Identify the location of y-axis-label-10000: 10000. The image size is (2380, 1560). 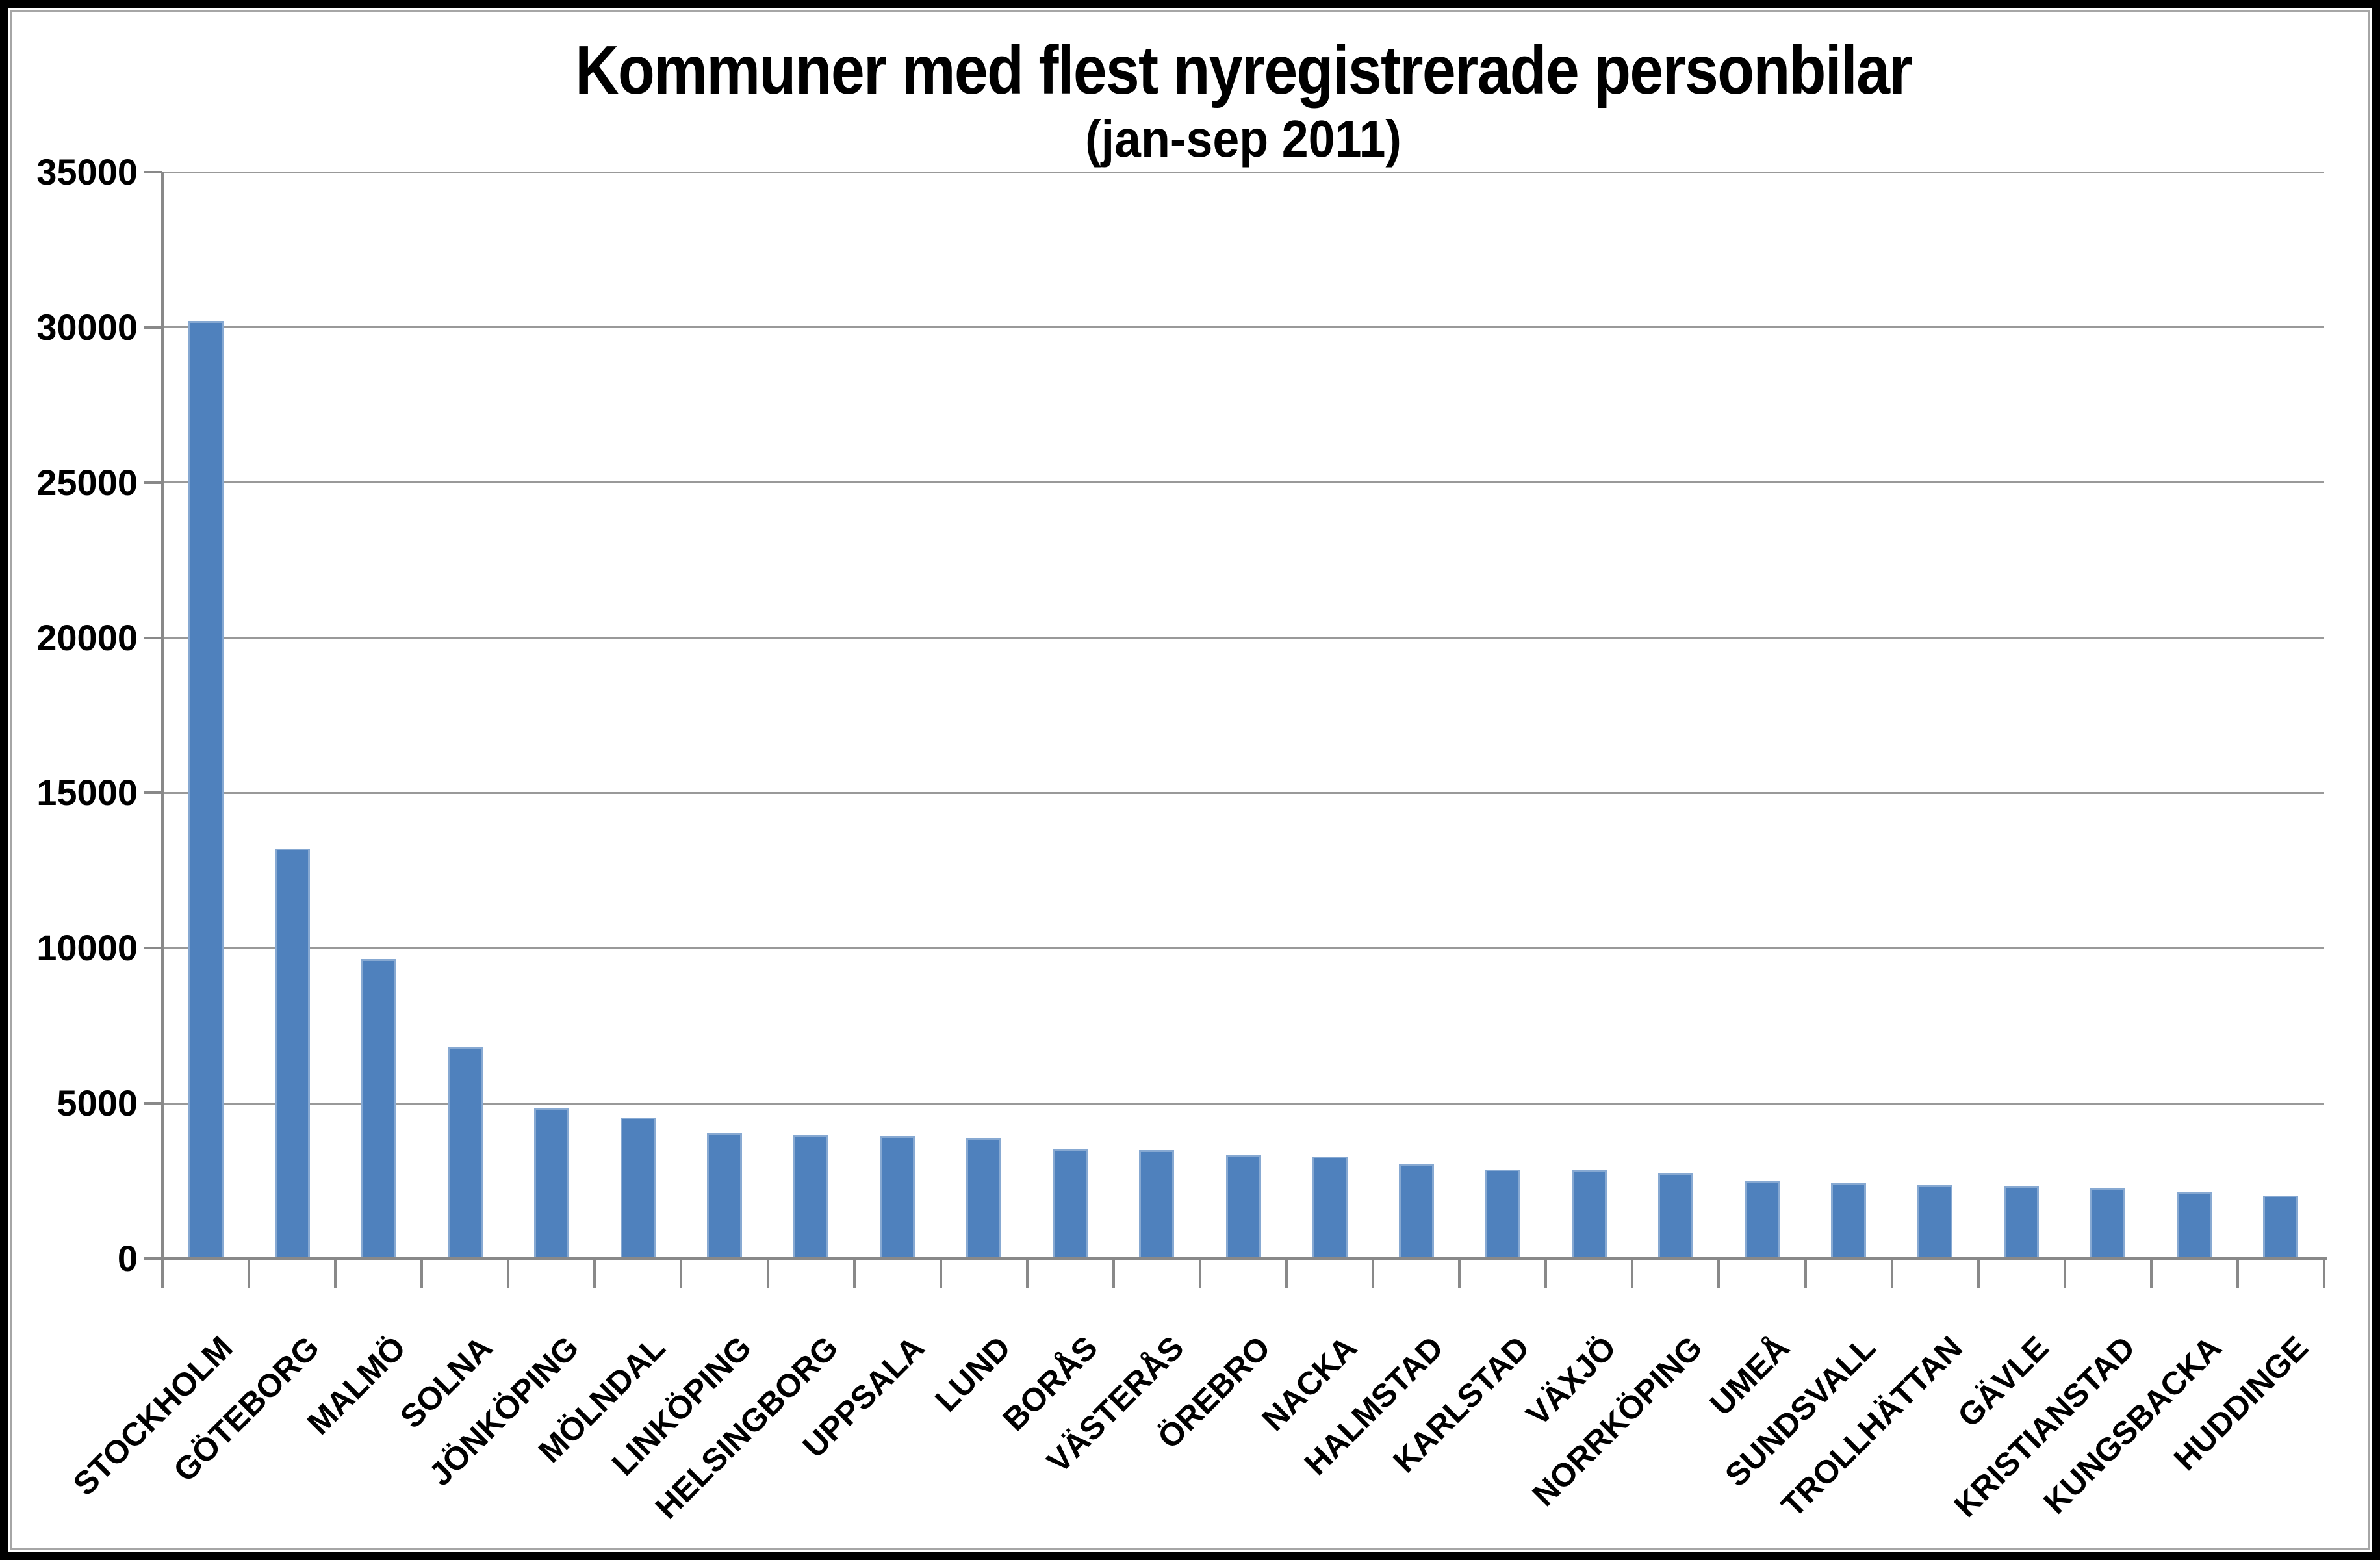
(87, 948).